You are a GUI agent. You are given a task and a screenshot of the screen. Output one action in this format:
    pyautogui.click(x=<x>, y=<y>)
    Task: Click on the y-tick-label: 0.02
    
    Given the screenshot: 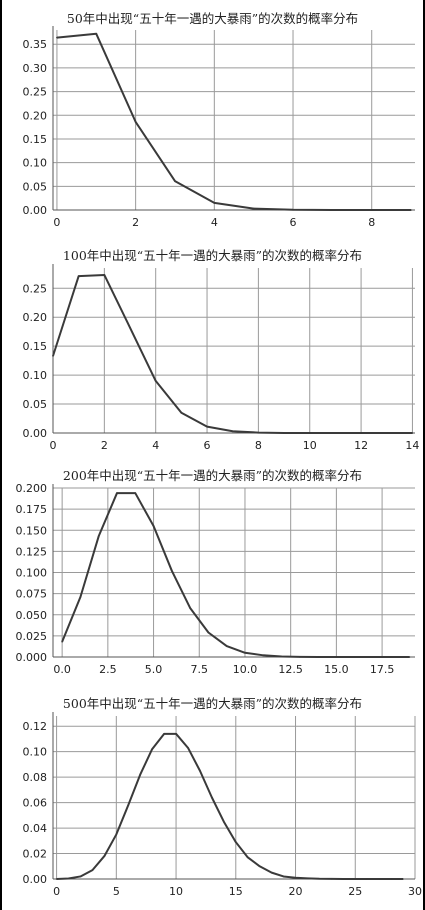 What is the action you would take?
    pyautogui.click(x=35, y=854)
    